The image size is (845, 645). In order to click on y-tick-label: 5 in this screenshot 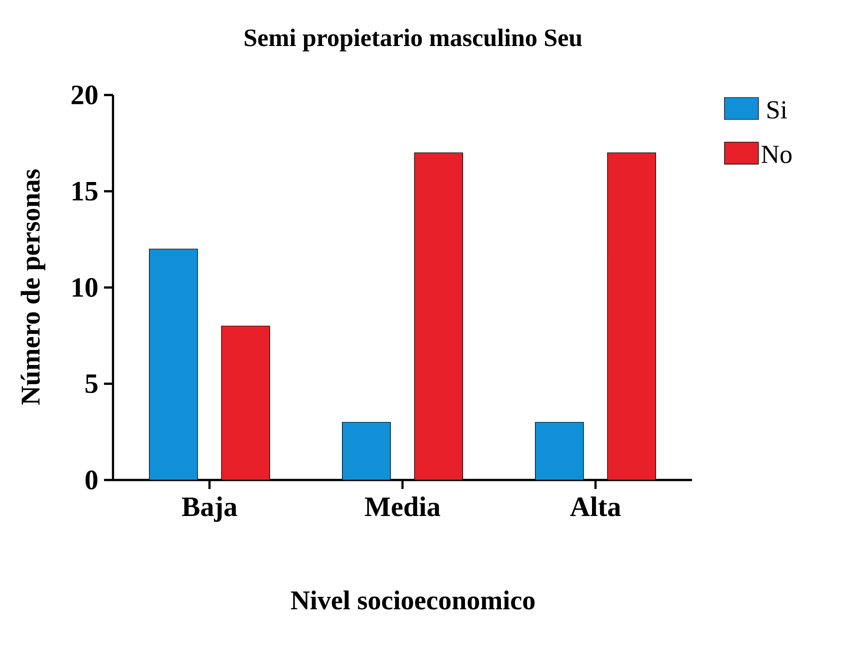, I will do `click(92, 384)`.